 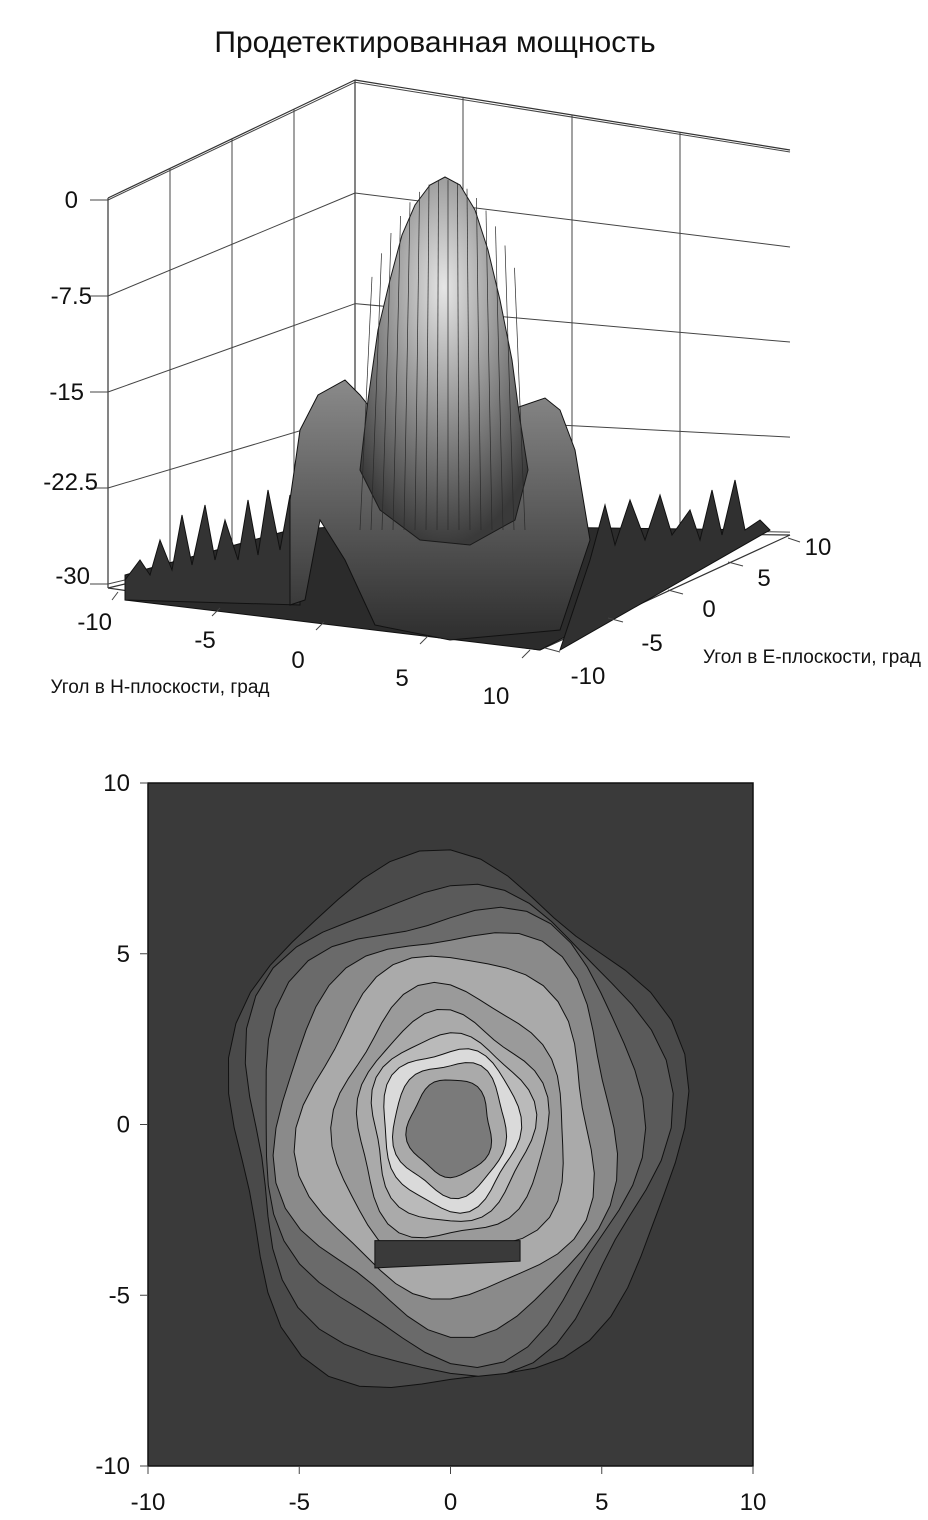 What do you see at coordinates (447, 1254) in the screenshot?
I see `contour-notch` at bounding box center [447, 1254].